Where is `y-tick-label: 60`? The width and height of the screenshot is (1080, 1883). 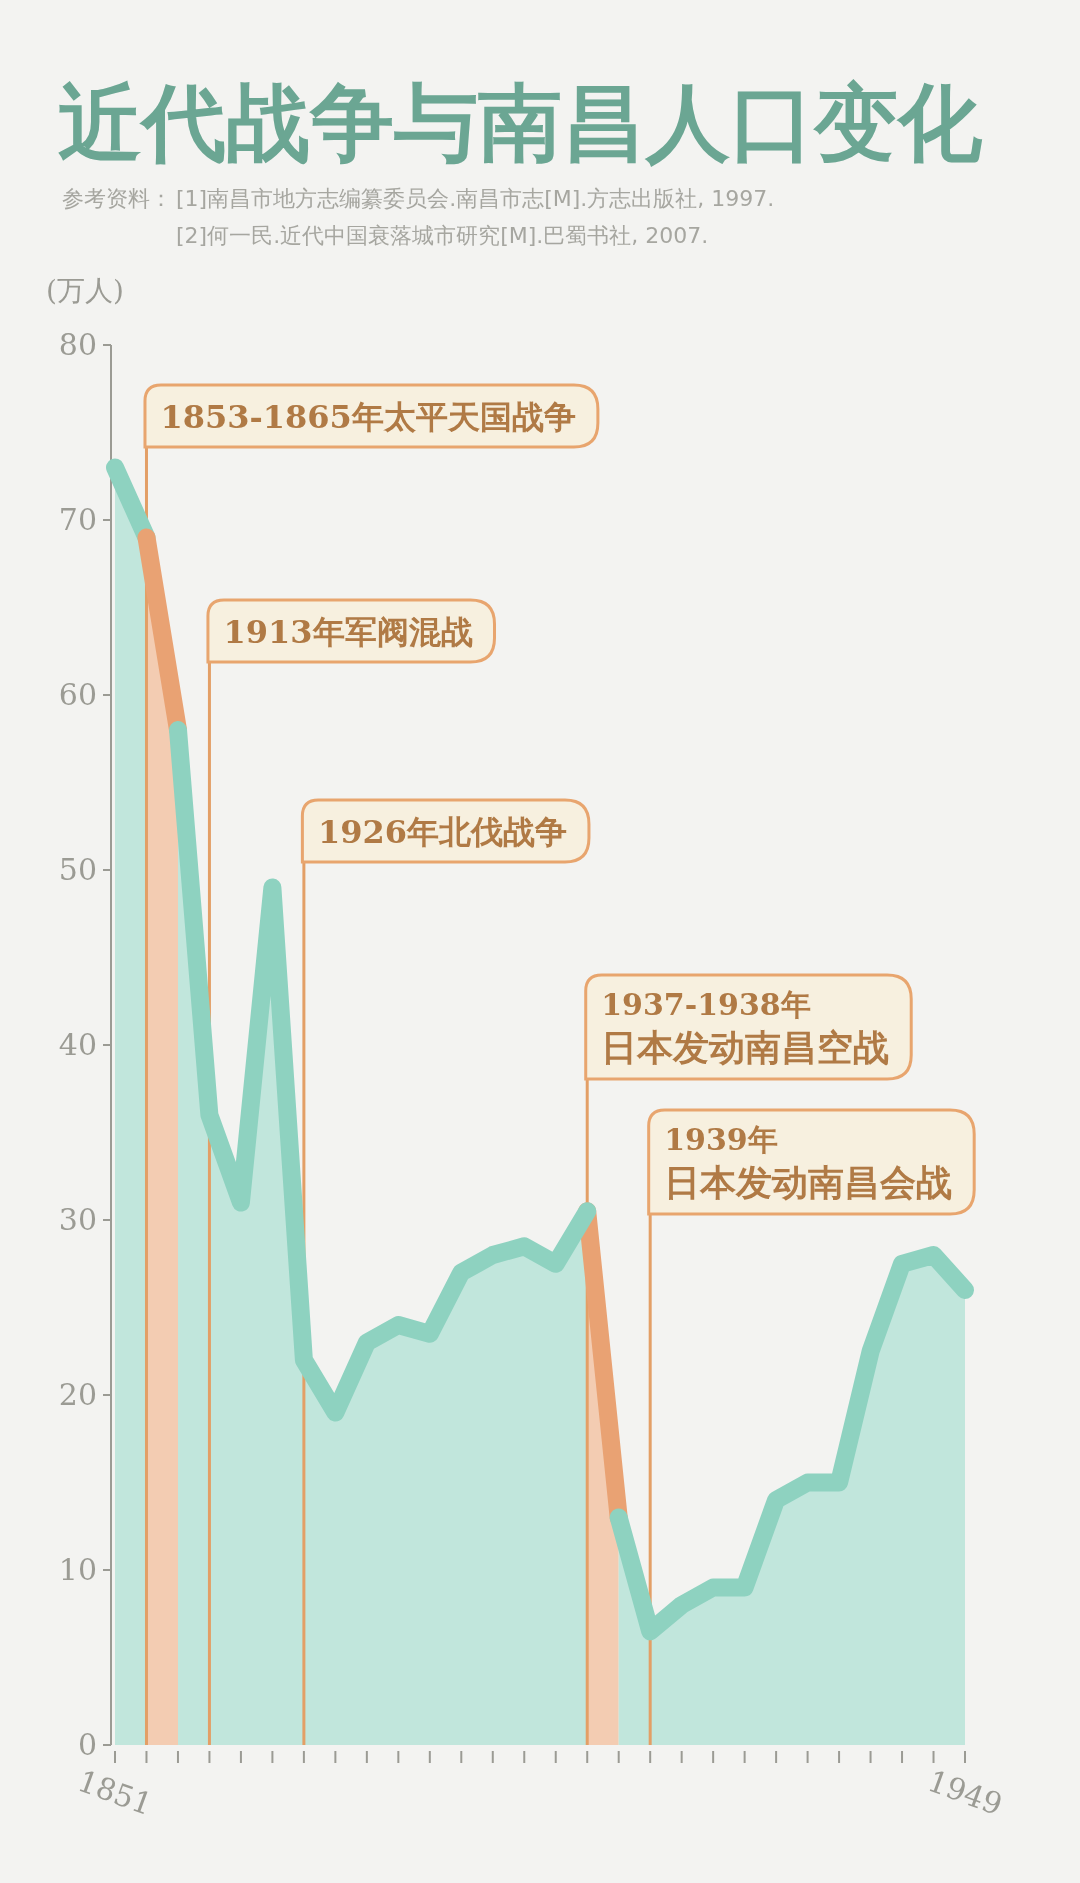 y-tick-label: 60 is located at coordinates (77, 694).